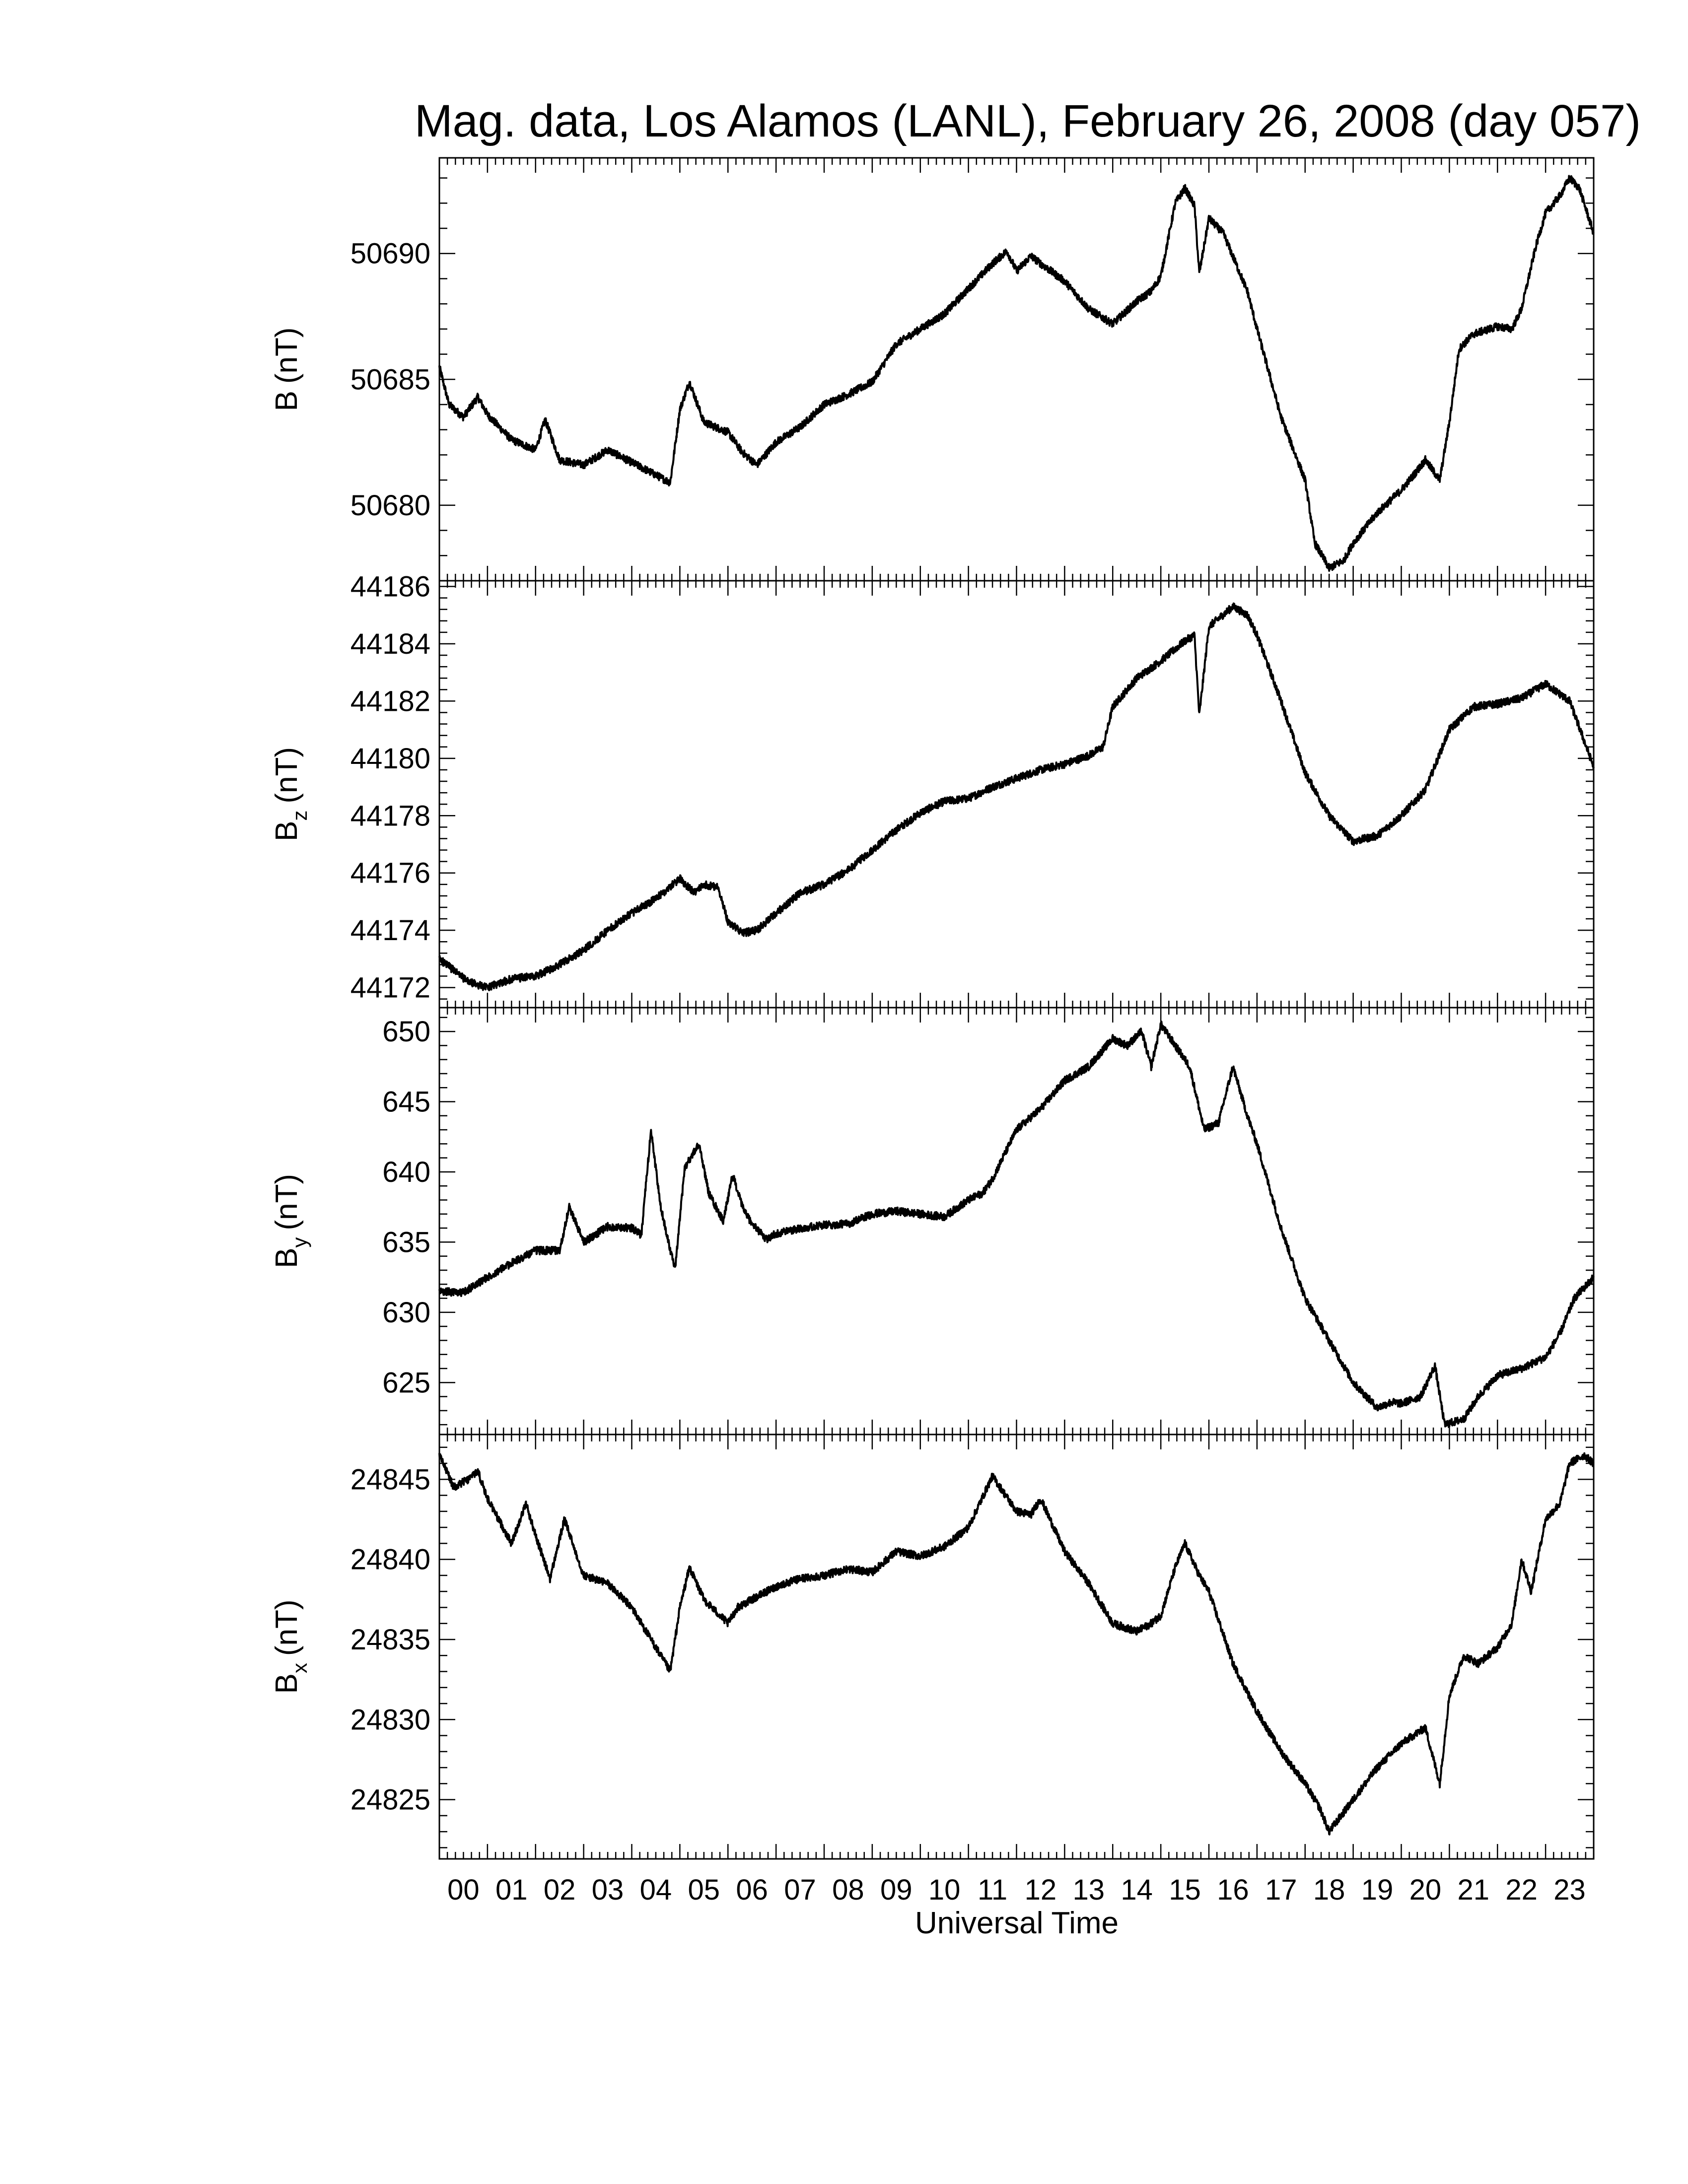  I want to click on y-axis-title: Bx (nT), so click(290, 1646).